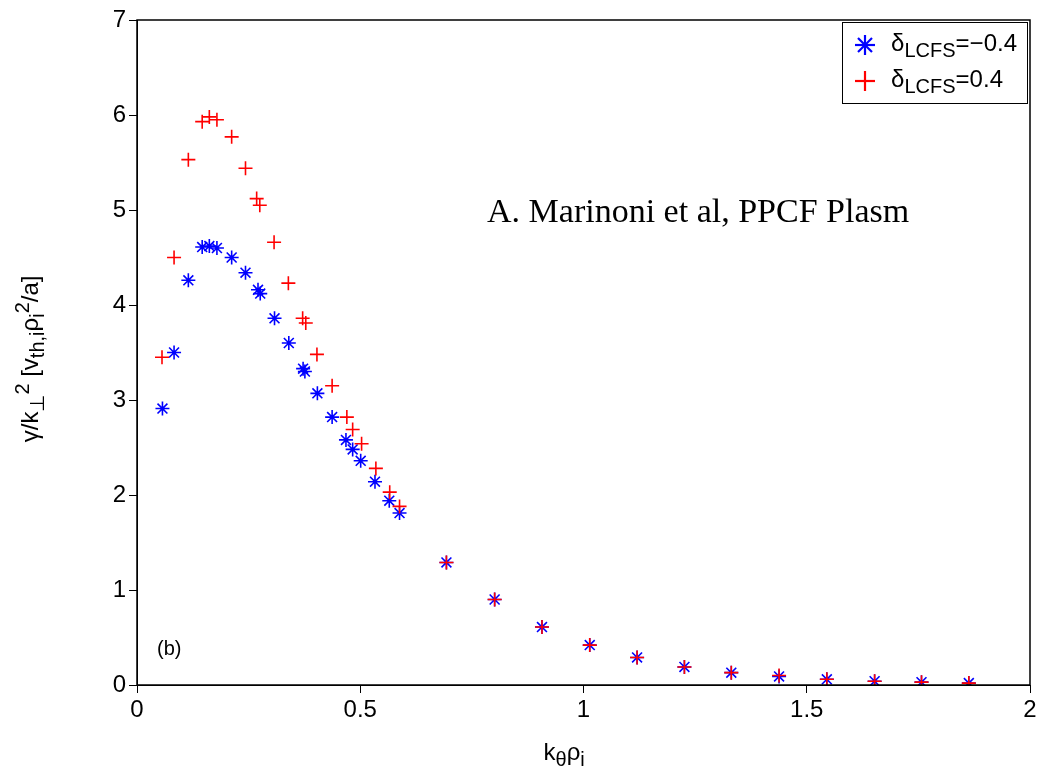 The height and width of the screenshot is (781, 1055). I want to click on y-tick-label: 7, so click(119, 18).